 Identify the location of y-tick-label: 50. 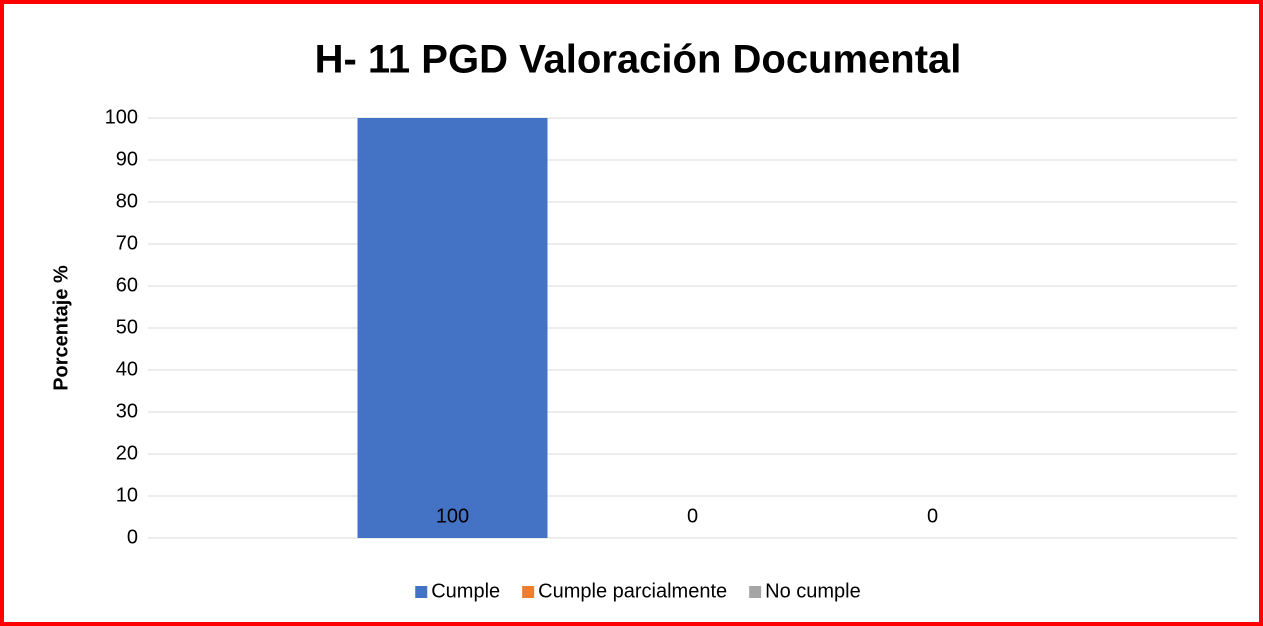
(127, 327).